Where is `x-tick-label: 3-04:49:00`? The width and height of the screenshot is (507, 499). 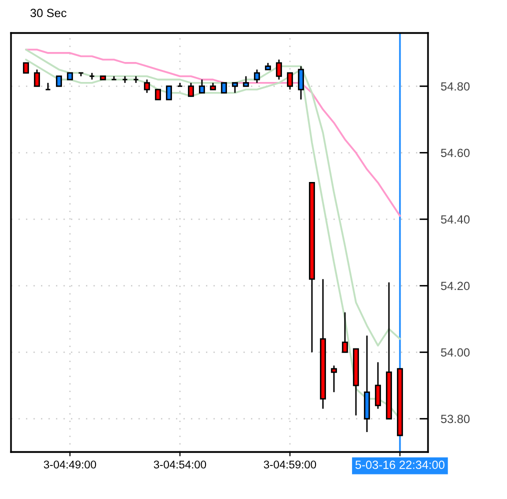
x-tick-label: 3-04:49:00 is located at coordinates (70, 464).